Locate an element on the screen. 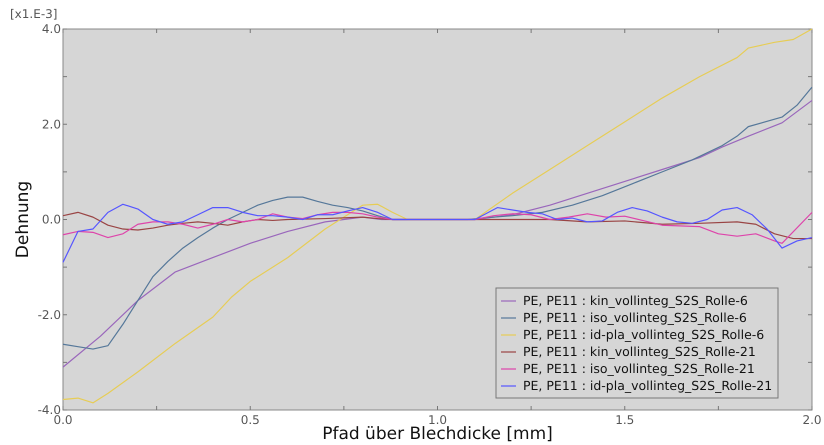 The width and height of the screenshot is (824, 445). y-tick-label: 4.0 is located at coordinates (51, 29).